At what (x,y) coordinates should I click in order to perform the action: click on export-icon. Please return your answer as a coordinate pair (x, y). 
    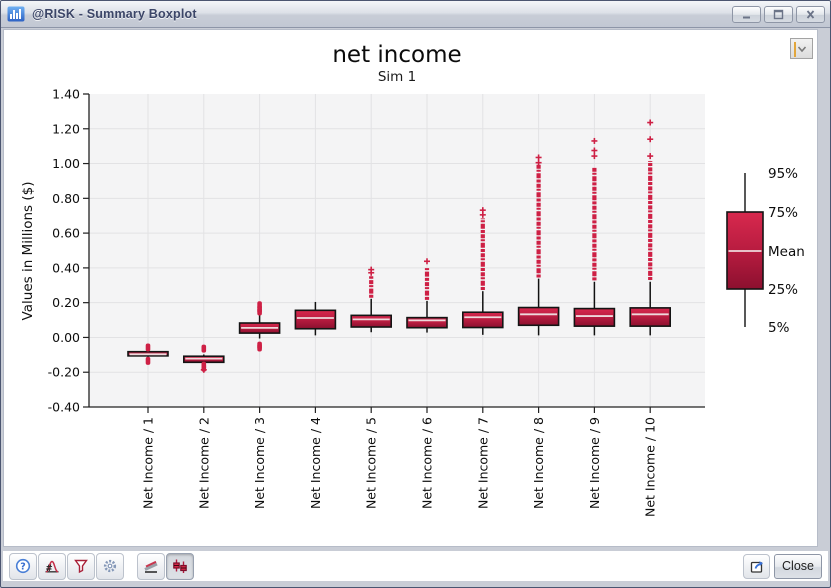
    Looking at the image, I should click on (756, 567).